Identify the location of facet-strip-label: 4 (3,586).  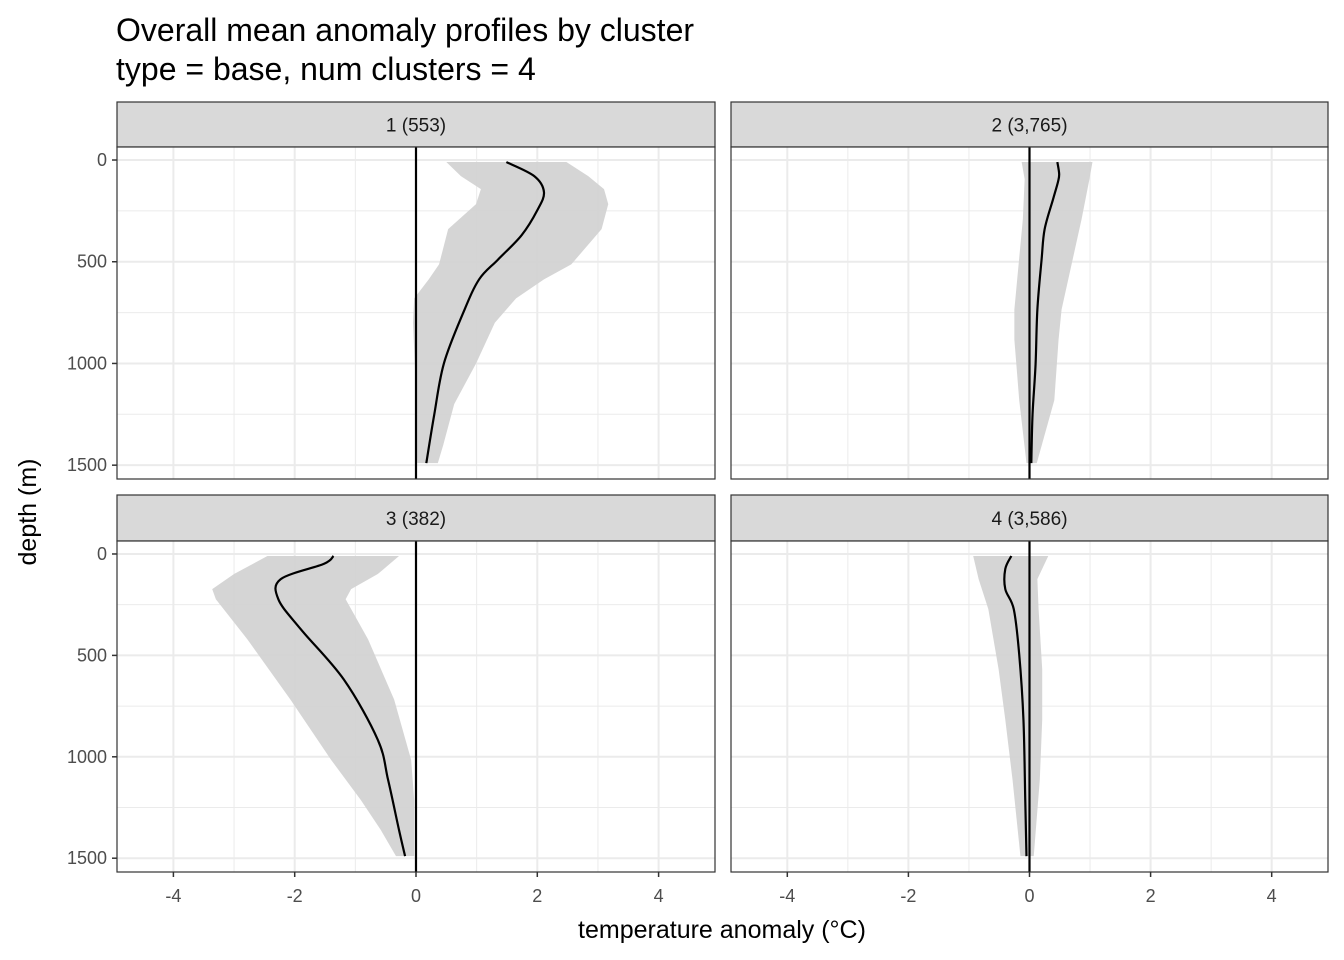
(1029, 519).